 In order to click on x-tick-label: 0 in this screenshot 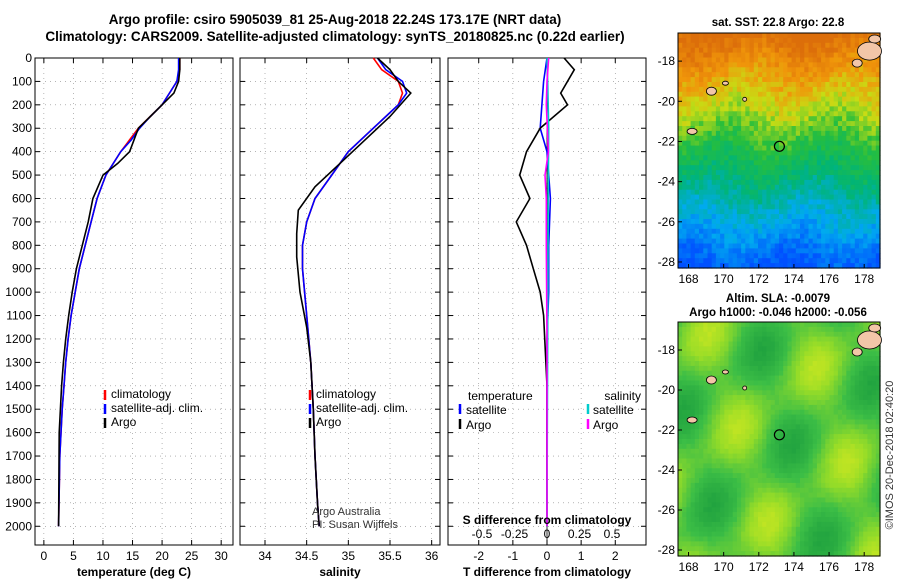, I will do `click(547, 556)`.